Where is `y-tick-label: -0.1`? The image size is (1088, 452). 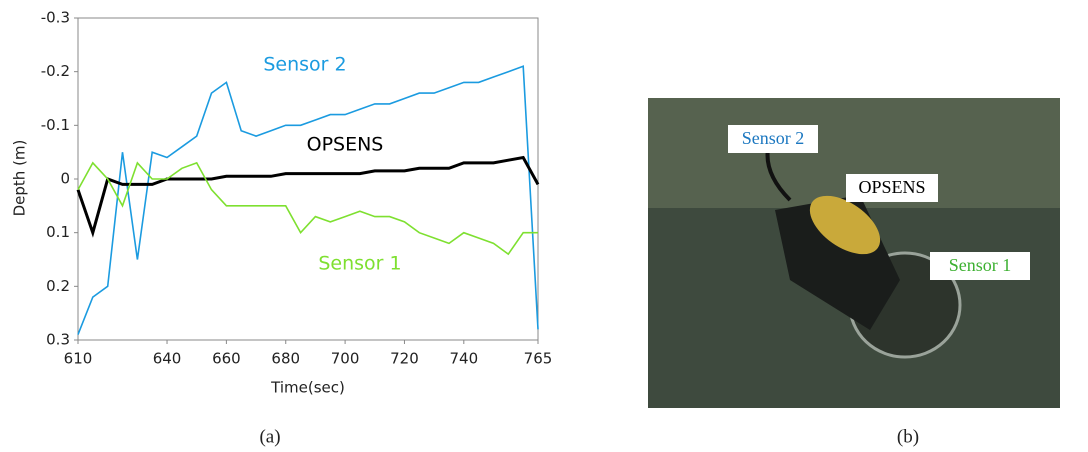 y-tick-label: -0.1 is located at coordinates (55, 125).